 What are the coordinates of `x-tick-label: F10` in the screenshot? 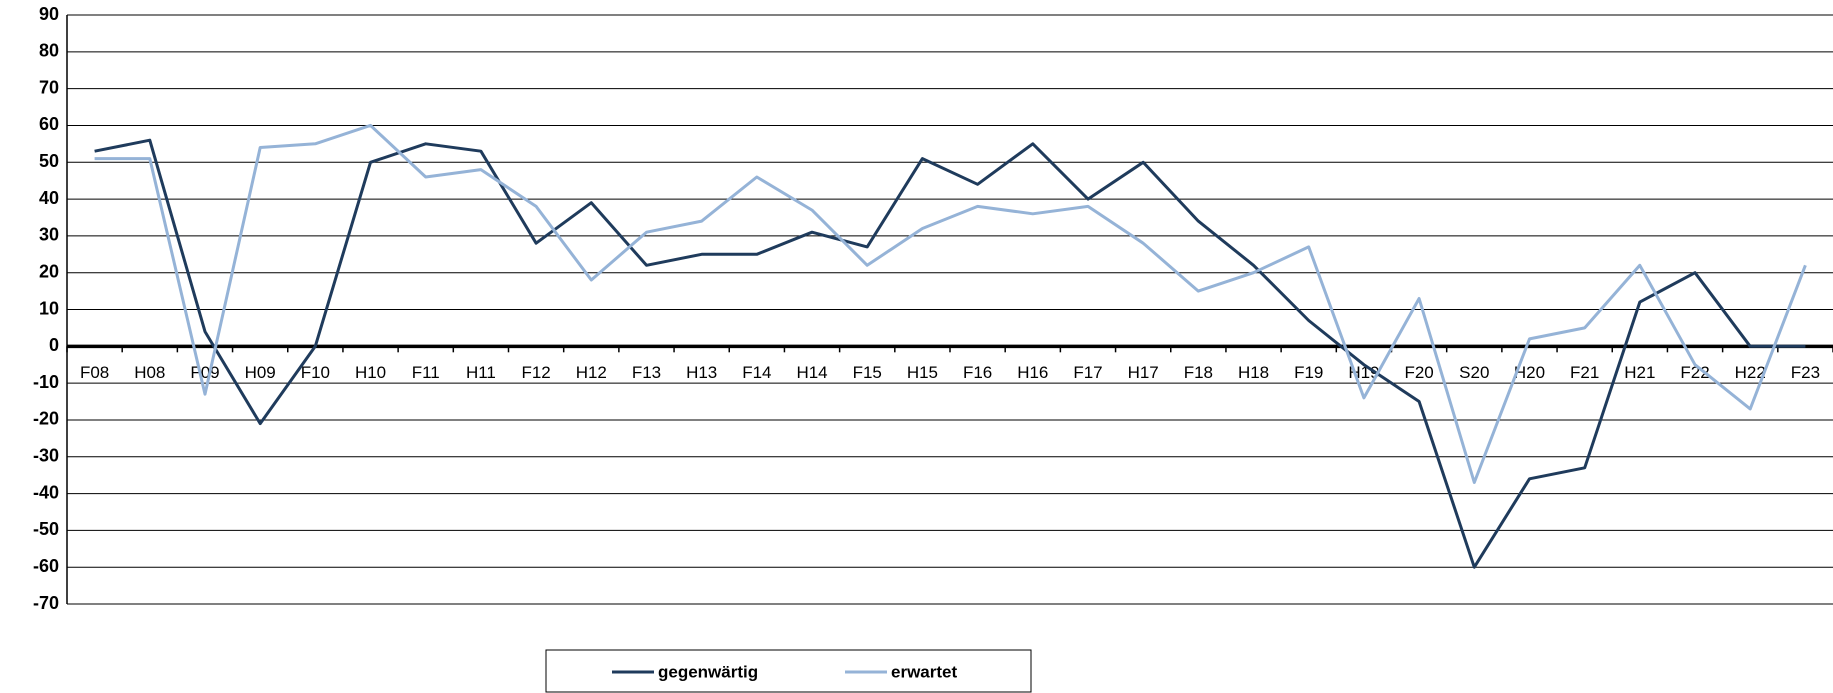 It's located at (315, 372).